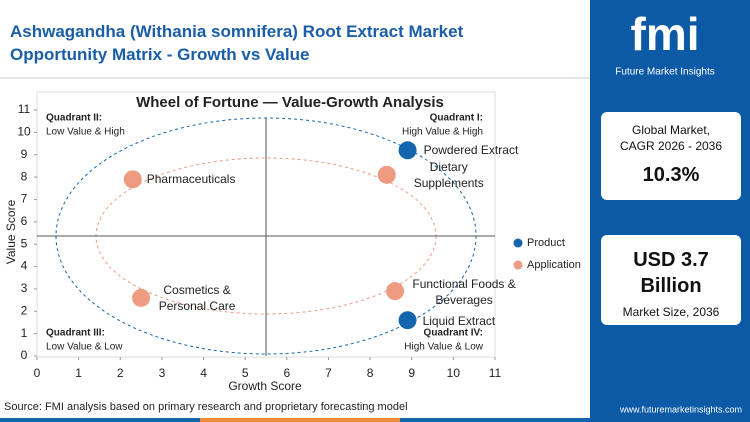  I want to click on chart-title: Wheel of Fortune — Value-Growth Analysis, so click(290, 102).